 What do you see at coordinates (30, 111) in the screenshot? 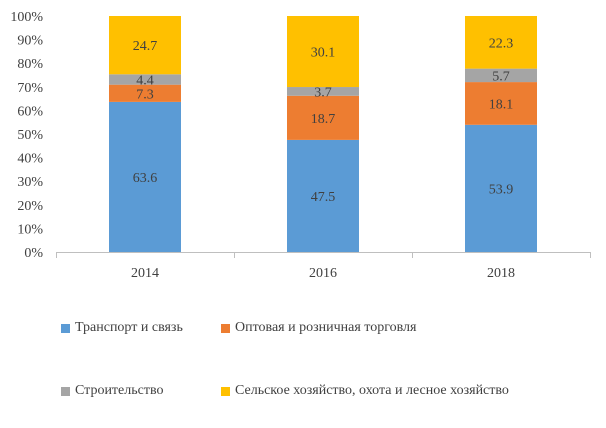
I see `y-tick-label: 60%` at bounding box center [30, 111].